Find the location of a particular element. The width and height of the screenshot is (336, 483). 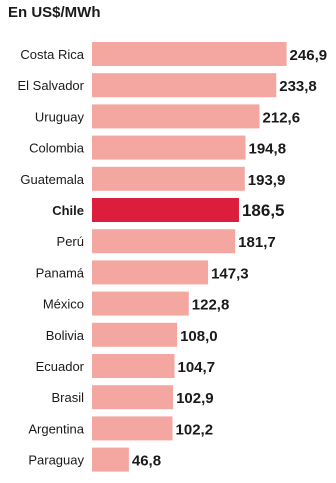

value-label-peru: 181,7 is located at coordinates (257, 242).